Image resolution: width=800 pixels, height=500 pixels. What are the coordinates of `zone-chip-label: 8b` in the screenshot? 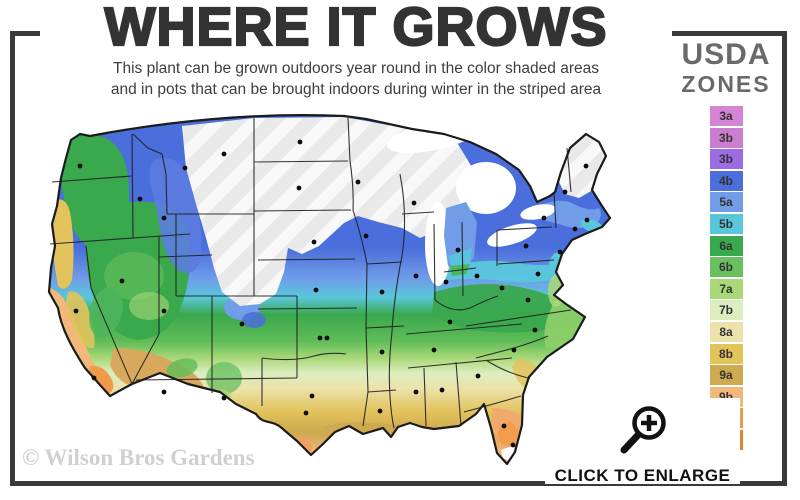 It's located at (725, 353).